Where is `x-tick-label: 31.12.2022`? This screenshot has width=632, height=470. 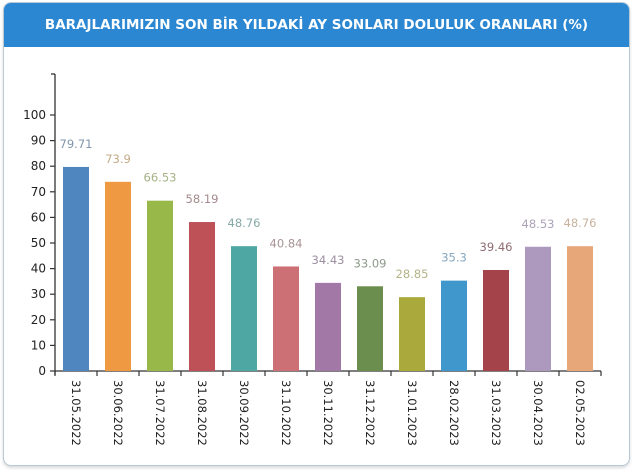 x-tick-label: 31.12.2022 is located at coordinates (370, 413).